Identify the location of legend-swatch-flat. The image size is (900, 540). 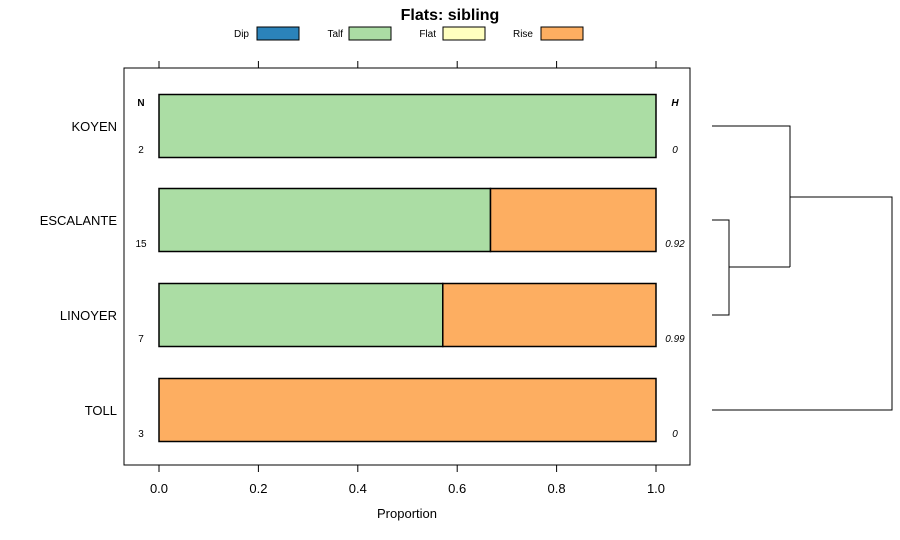
(464, 33).